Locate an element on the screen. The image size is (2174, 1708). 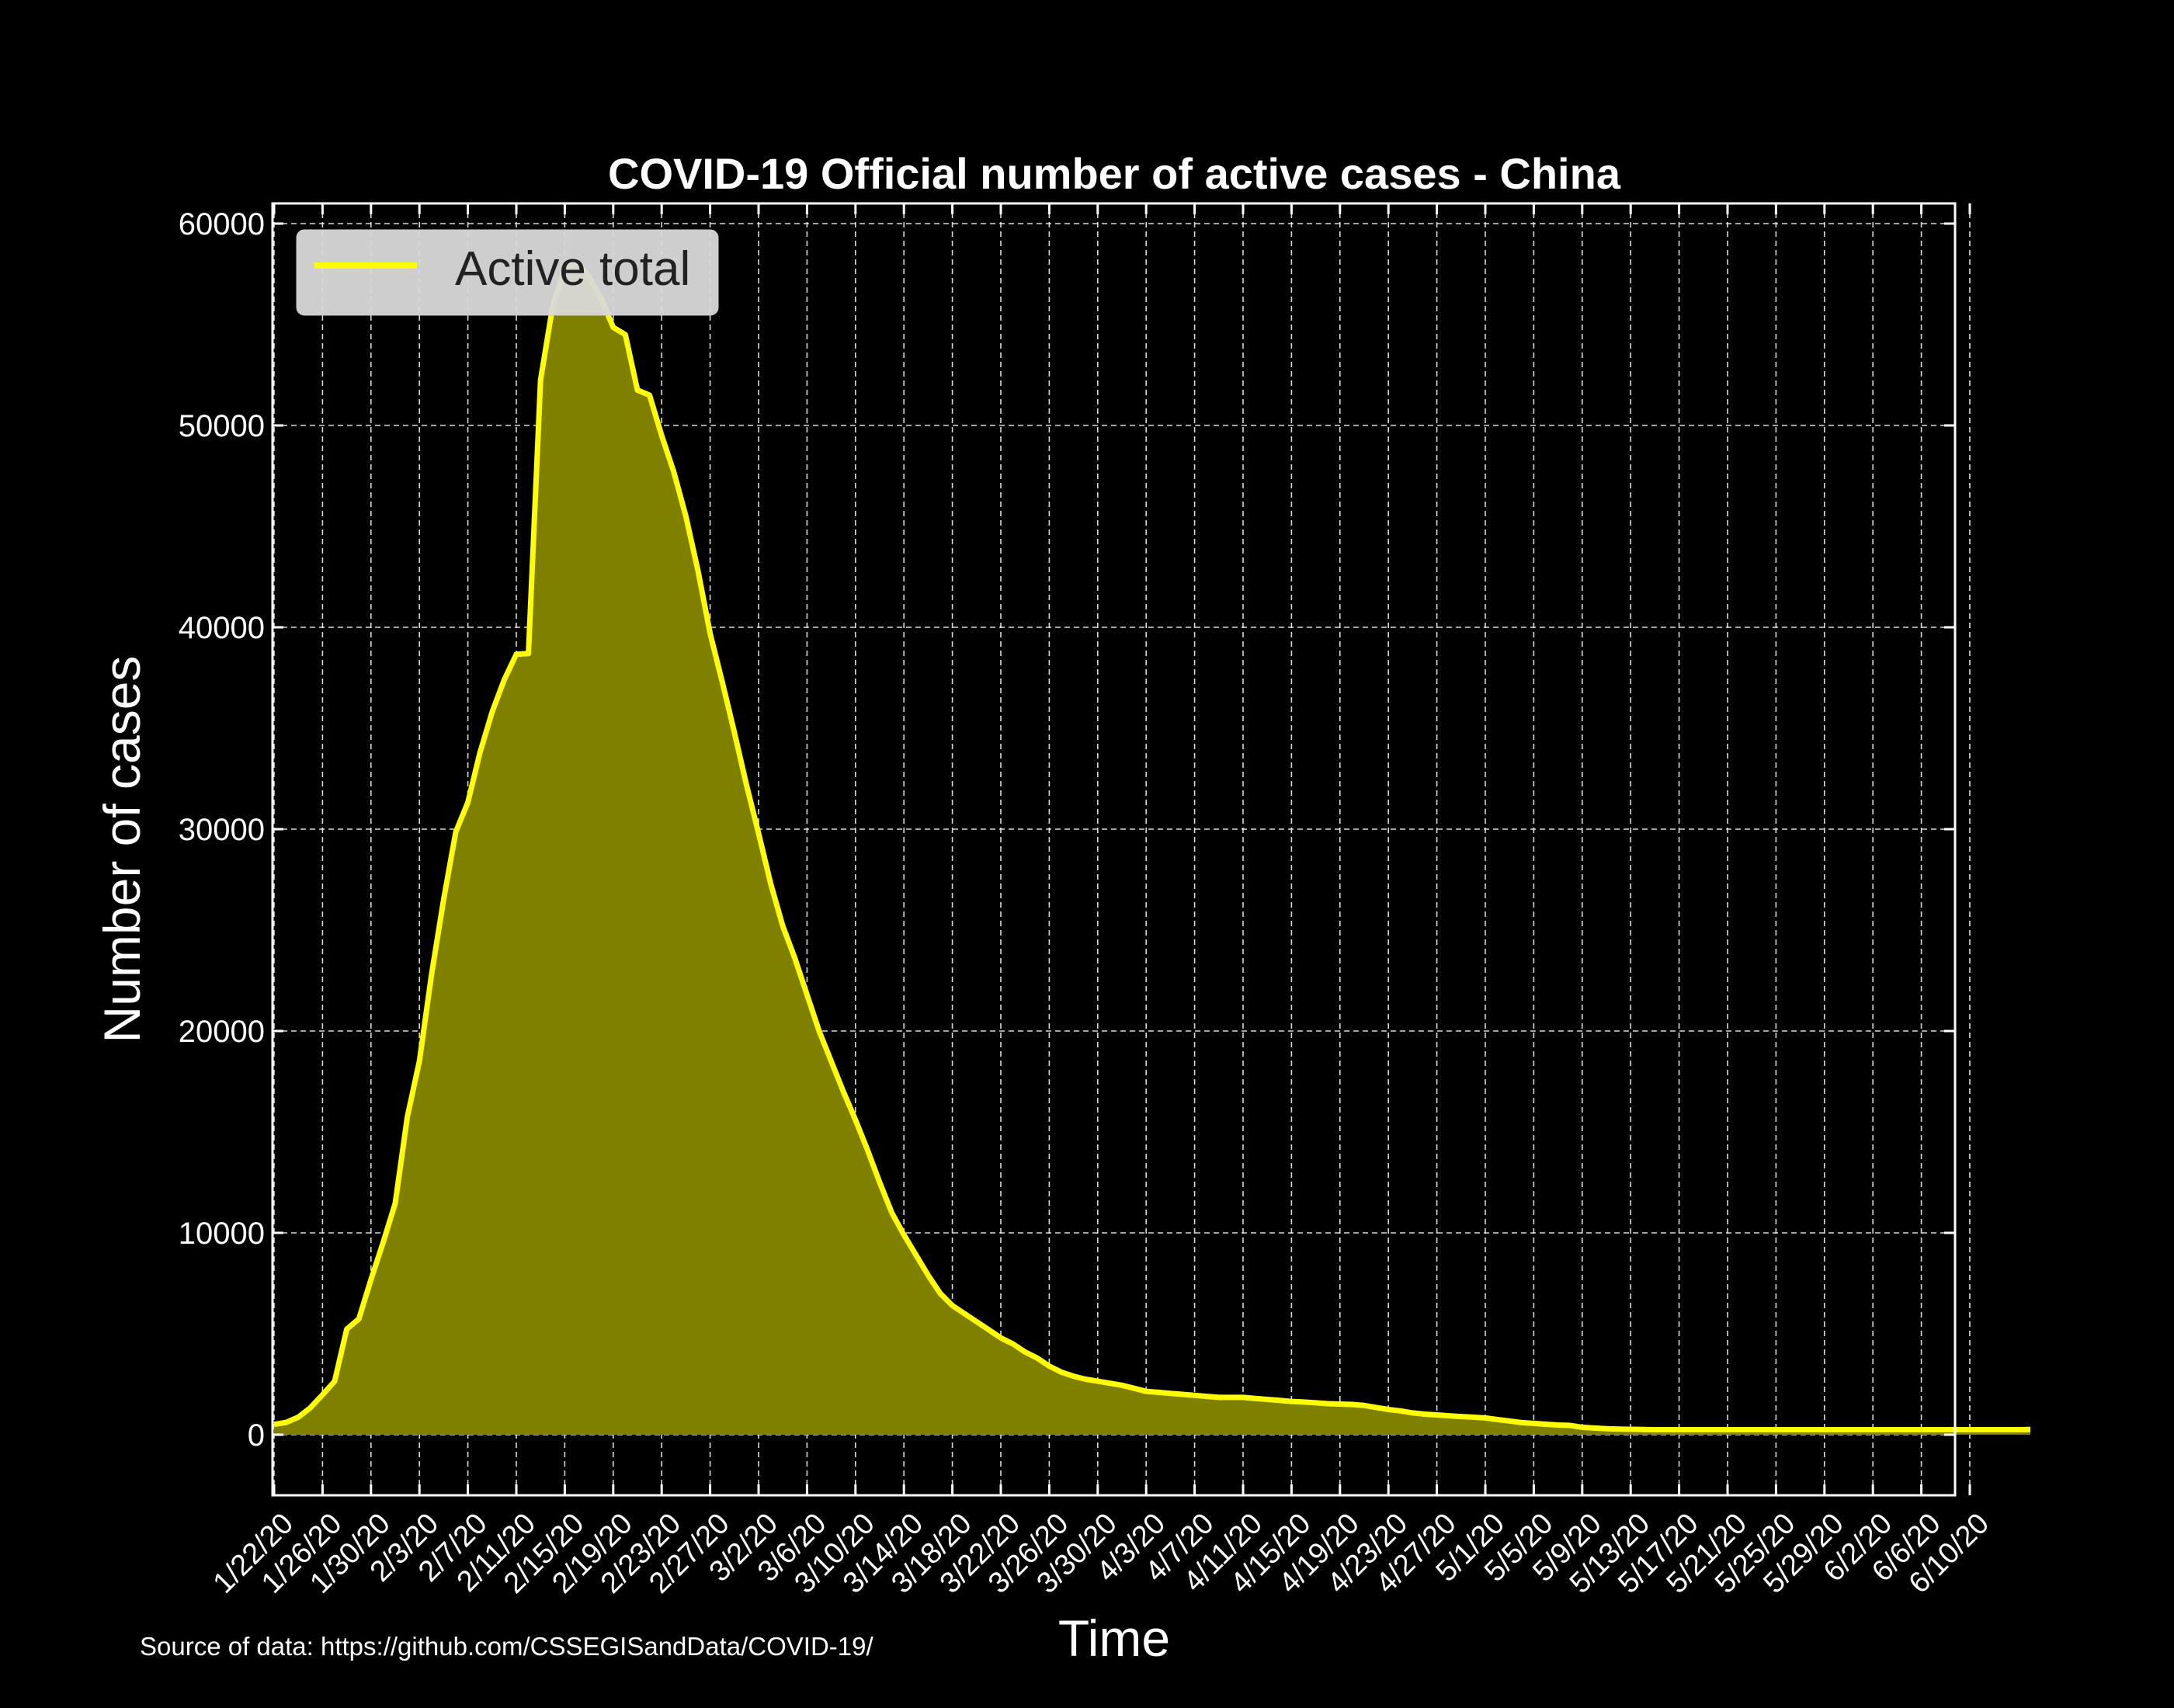
y-axis-label: Number of cases is located at coordinates (122, 849).